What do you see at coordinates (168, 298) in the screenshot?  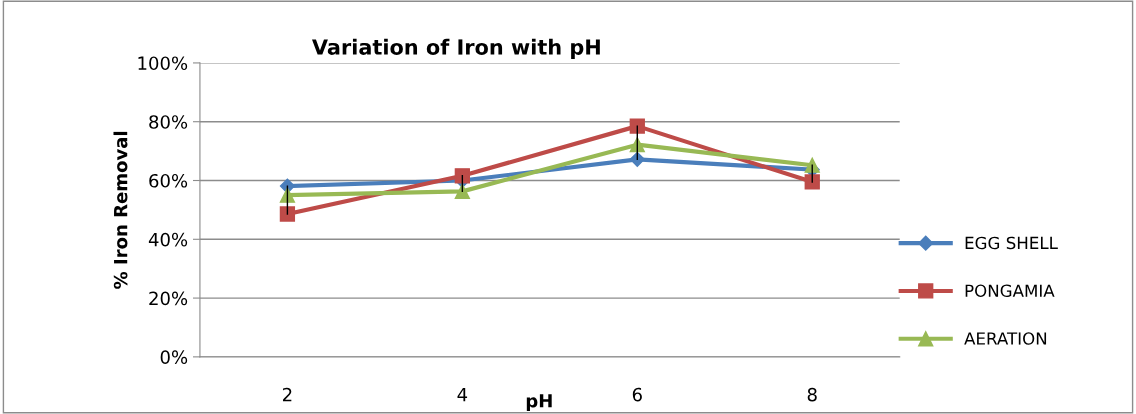 I see `y-tick-label: 20%` at bounding box center [168, 298].